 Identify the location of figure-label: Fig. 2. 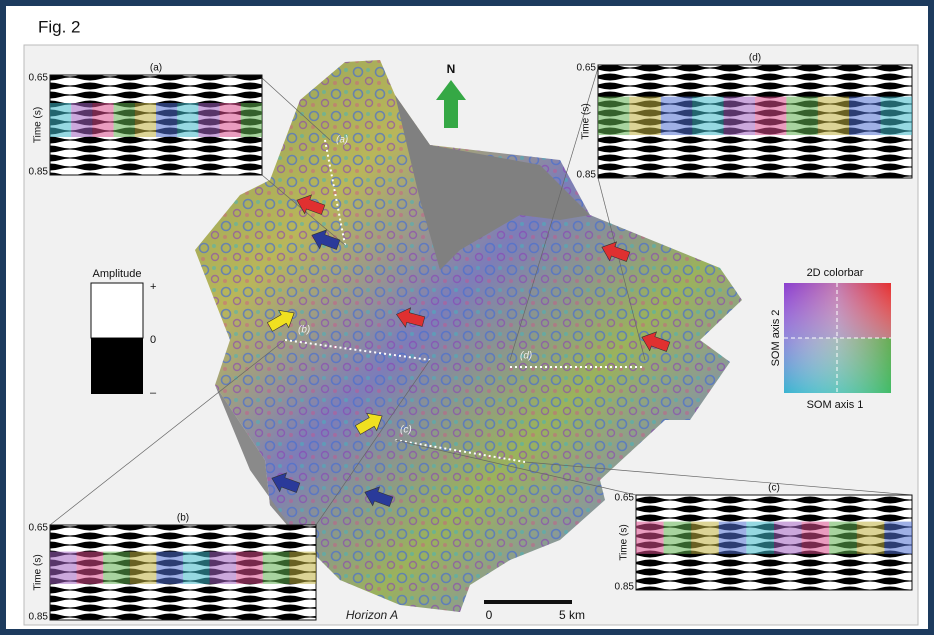
(59, 26).